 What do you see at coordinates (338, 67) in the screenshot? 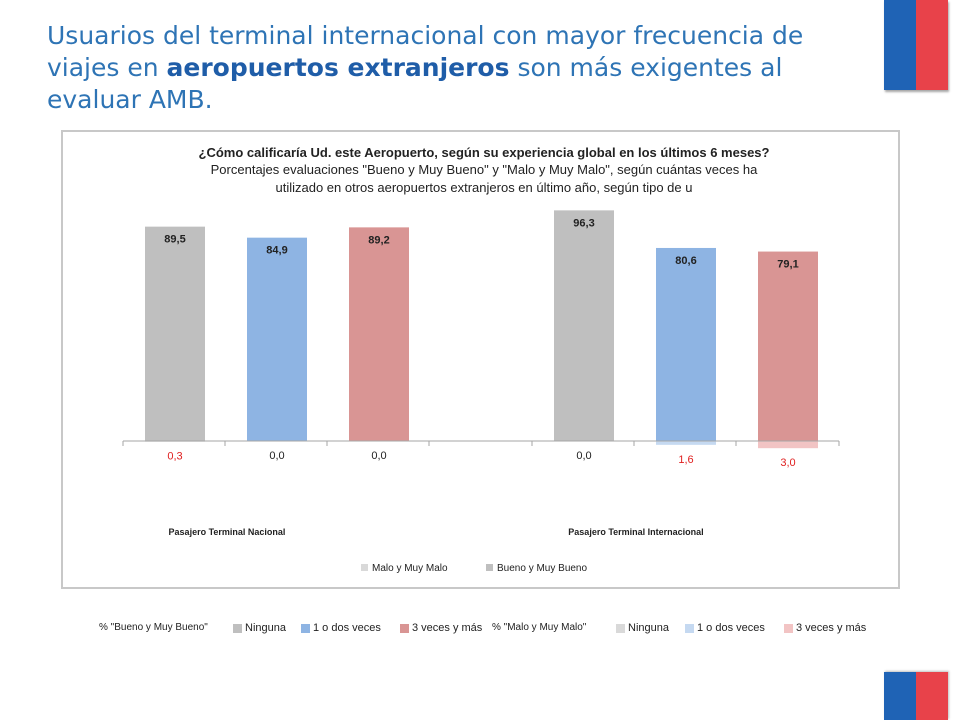
I see `title-bold-text: aeropuertos extranjeros` at bounding box center [338, 67].